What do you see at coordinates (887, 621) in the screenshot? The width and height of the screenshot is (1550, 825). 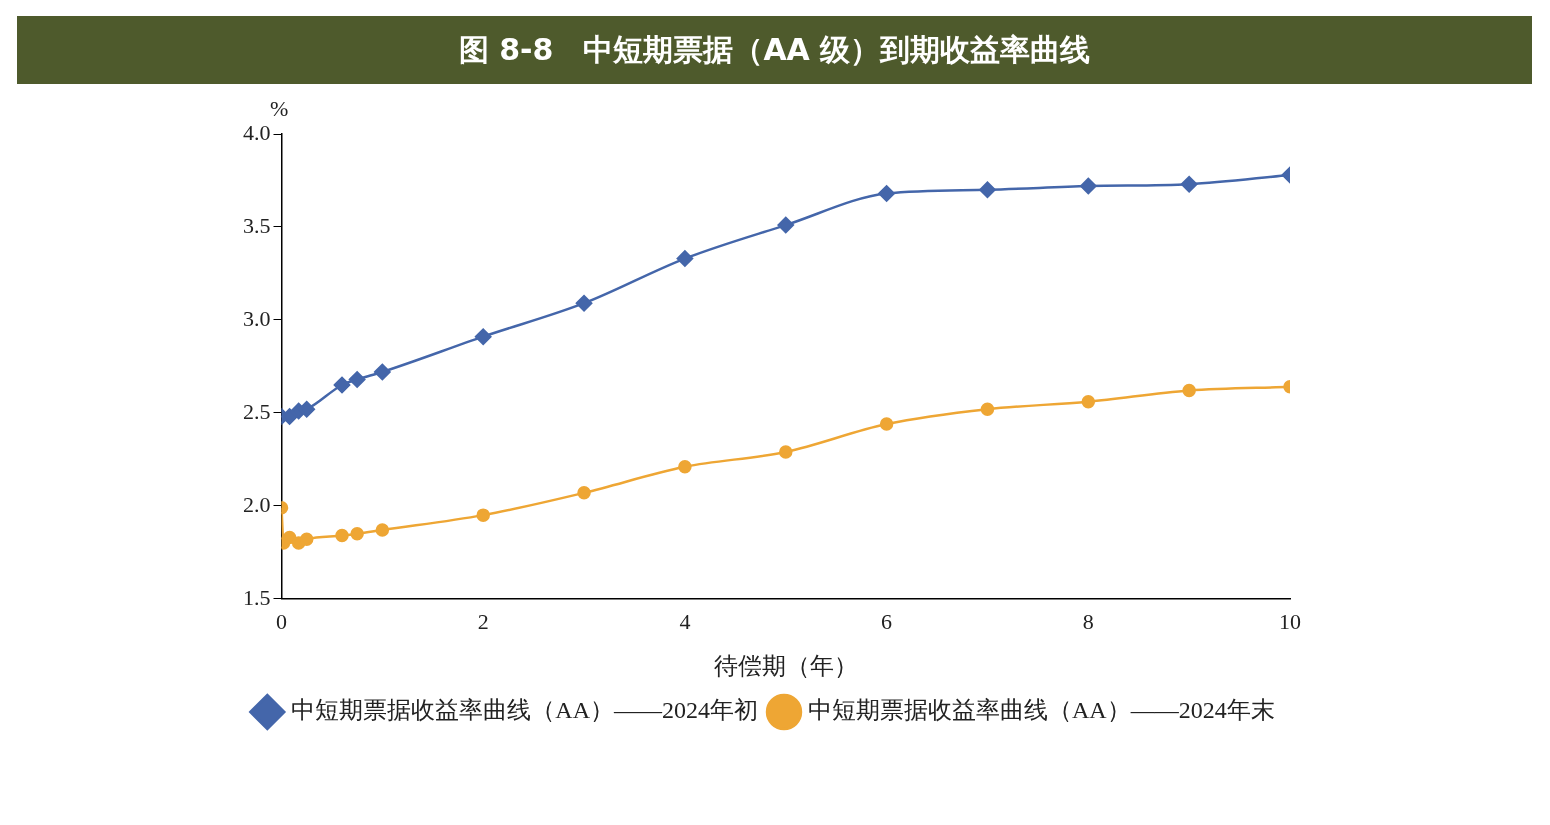 I see `x-tick-label: 6` at bounding box center [887, 621].